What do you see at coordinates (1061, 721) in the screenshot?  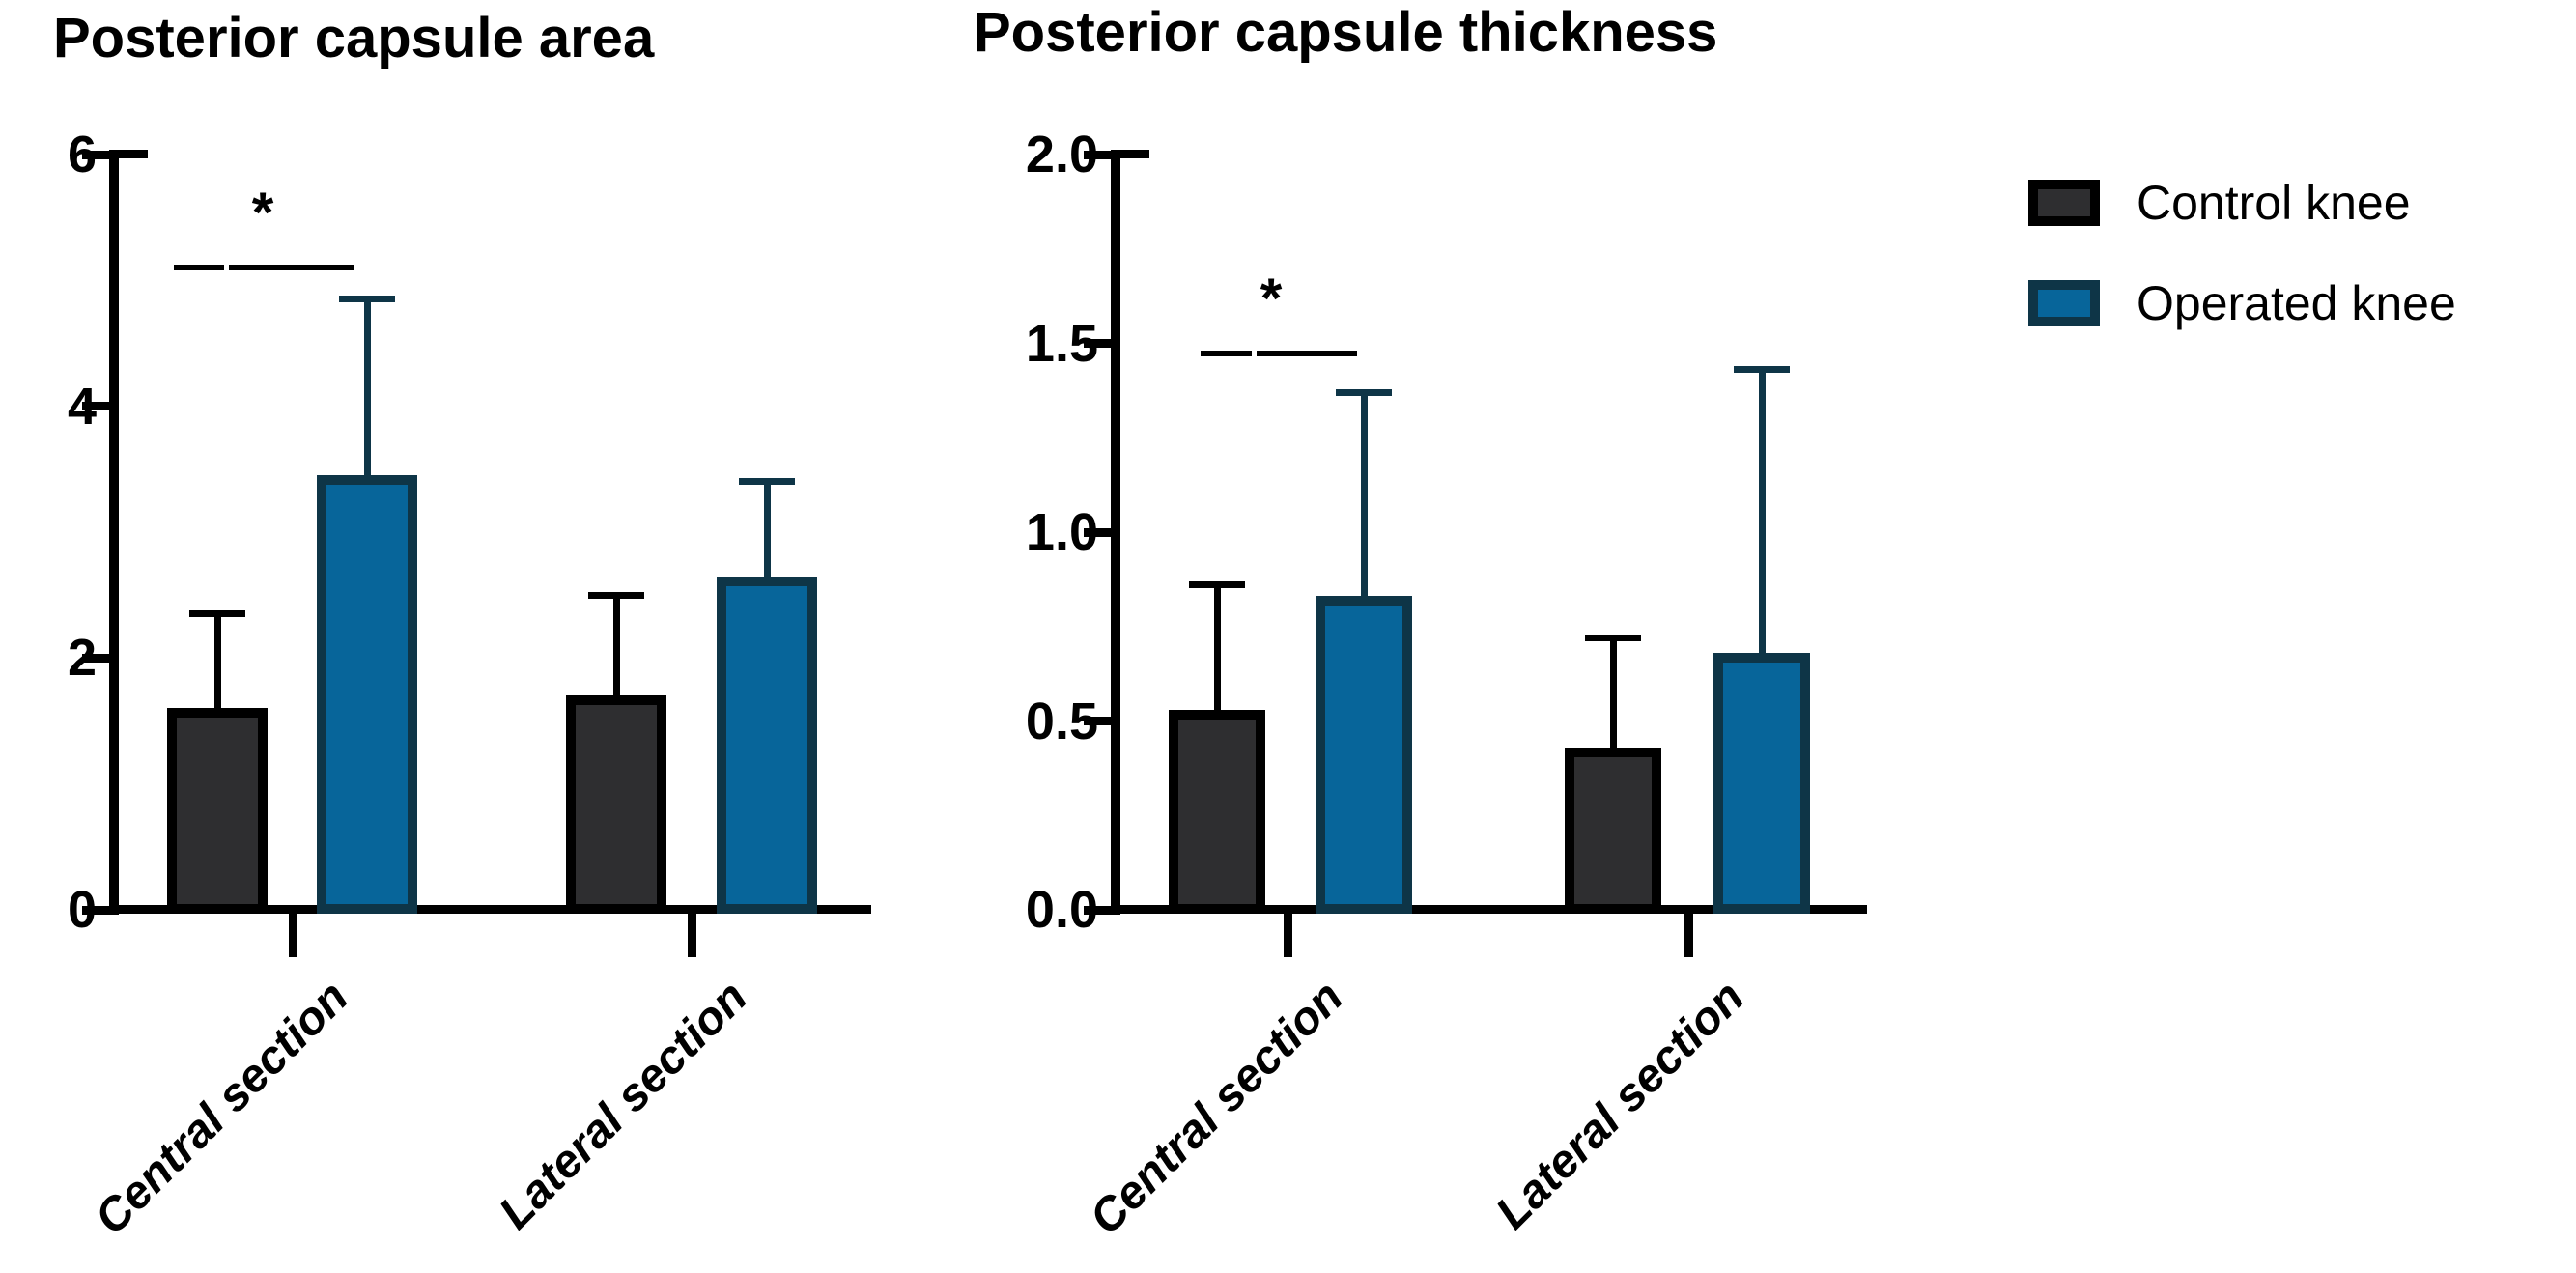 I see `y-tick-label: 0.5` at bounding box center [1061, 721].